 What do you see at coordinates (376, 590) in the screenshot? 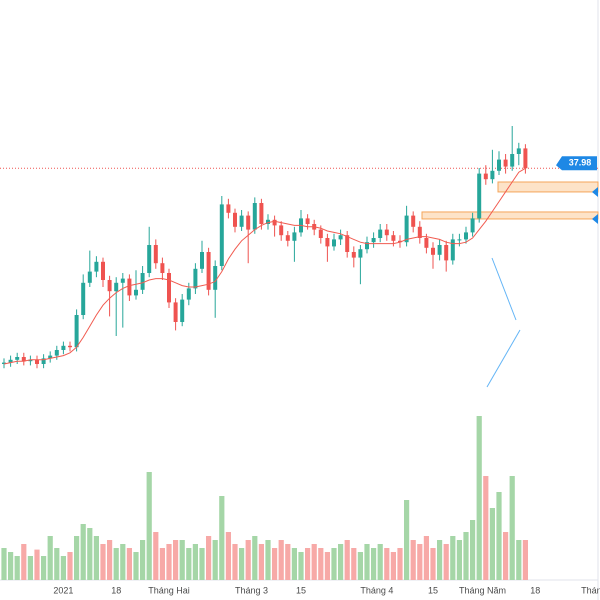
I see `x-tick-label: Tháng 4` at bounding box center [376, 590].